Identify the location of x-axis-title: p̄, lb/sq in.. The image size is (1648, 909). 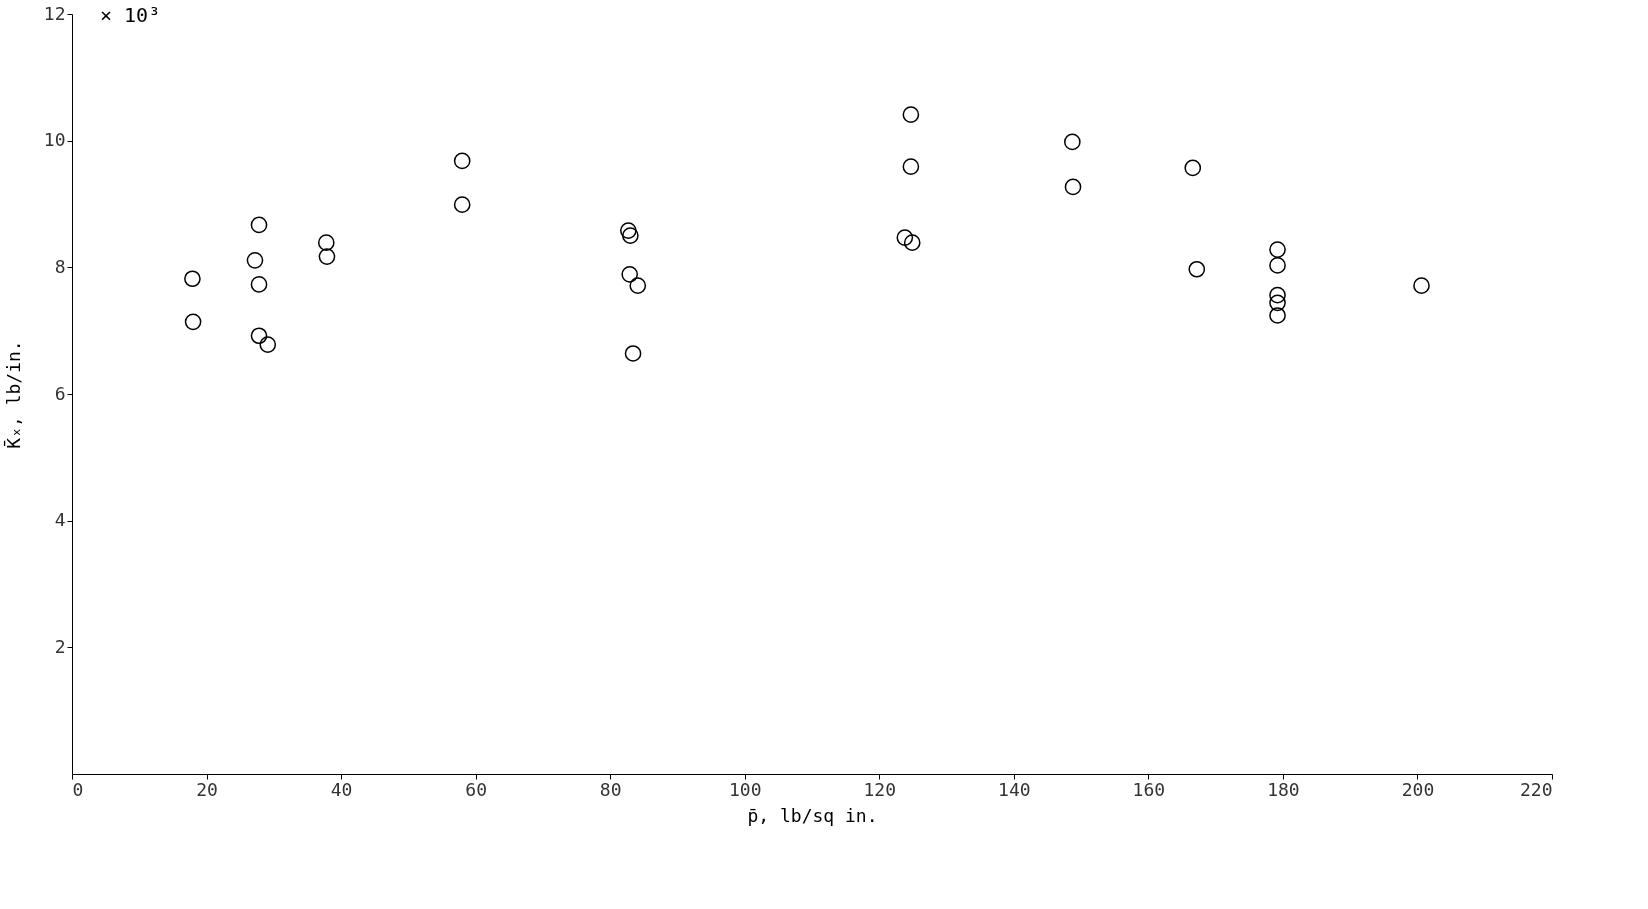
(812, 815).